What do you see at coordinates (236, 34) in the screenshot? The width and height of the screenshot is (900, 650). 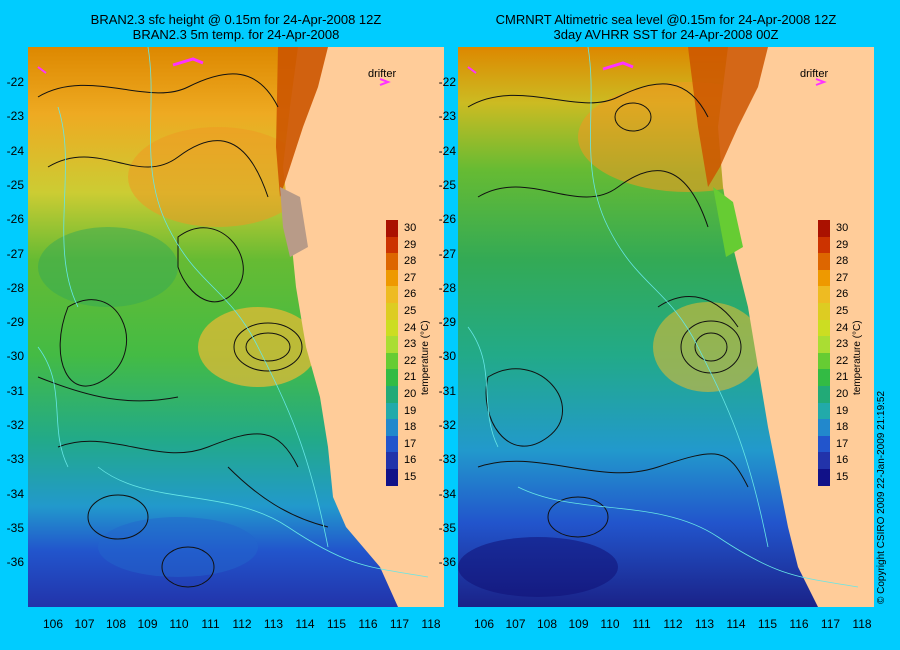 I see `left-title-line2: BRAN2.3 5m temp. for 24-Apr-2008` at bounding box center [236, 34].